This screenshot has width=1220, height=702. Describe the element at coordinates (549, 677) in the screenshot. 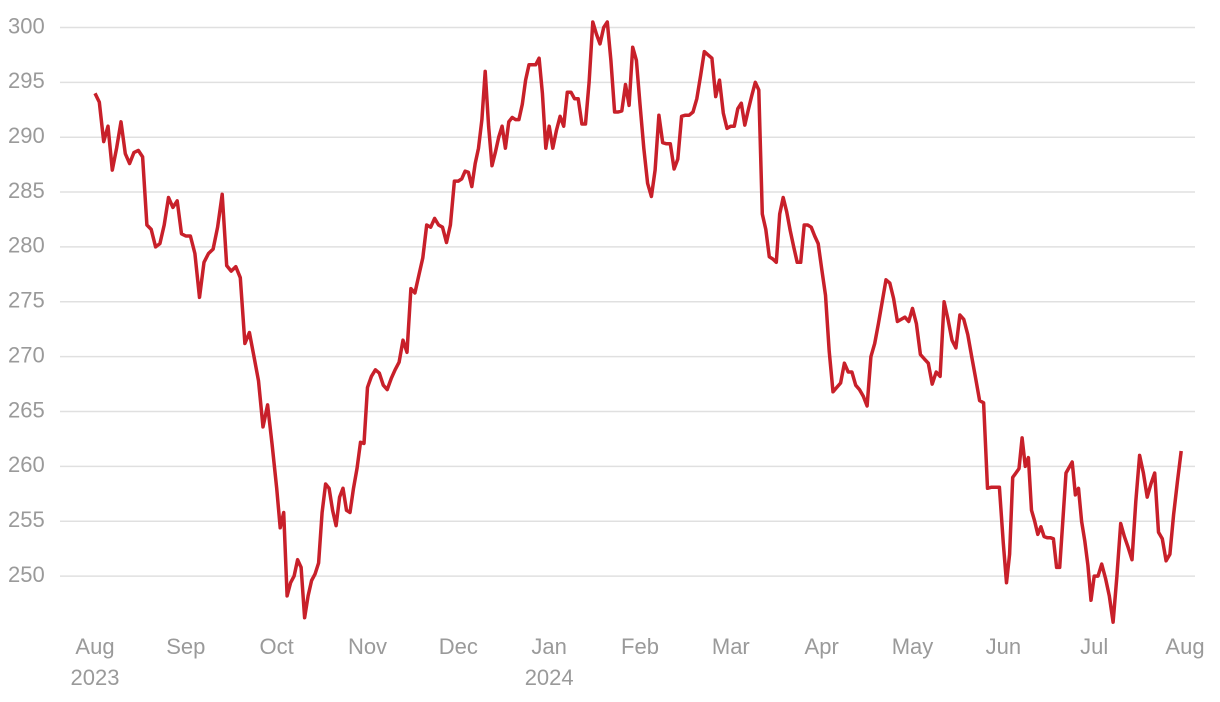

I see `x-tick-label: 2024` at that location.